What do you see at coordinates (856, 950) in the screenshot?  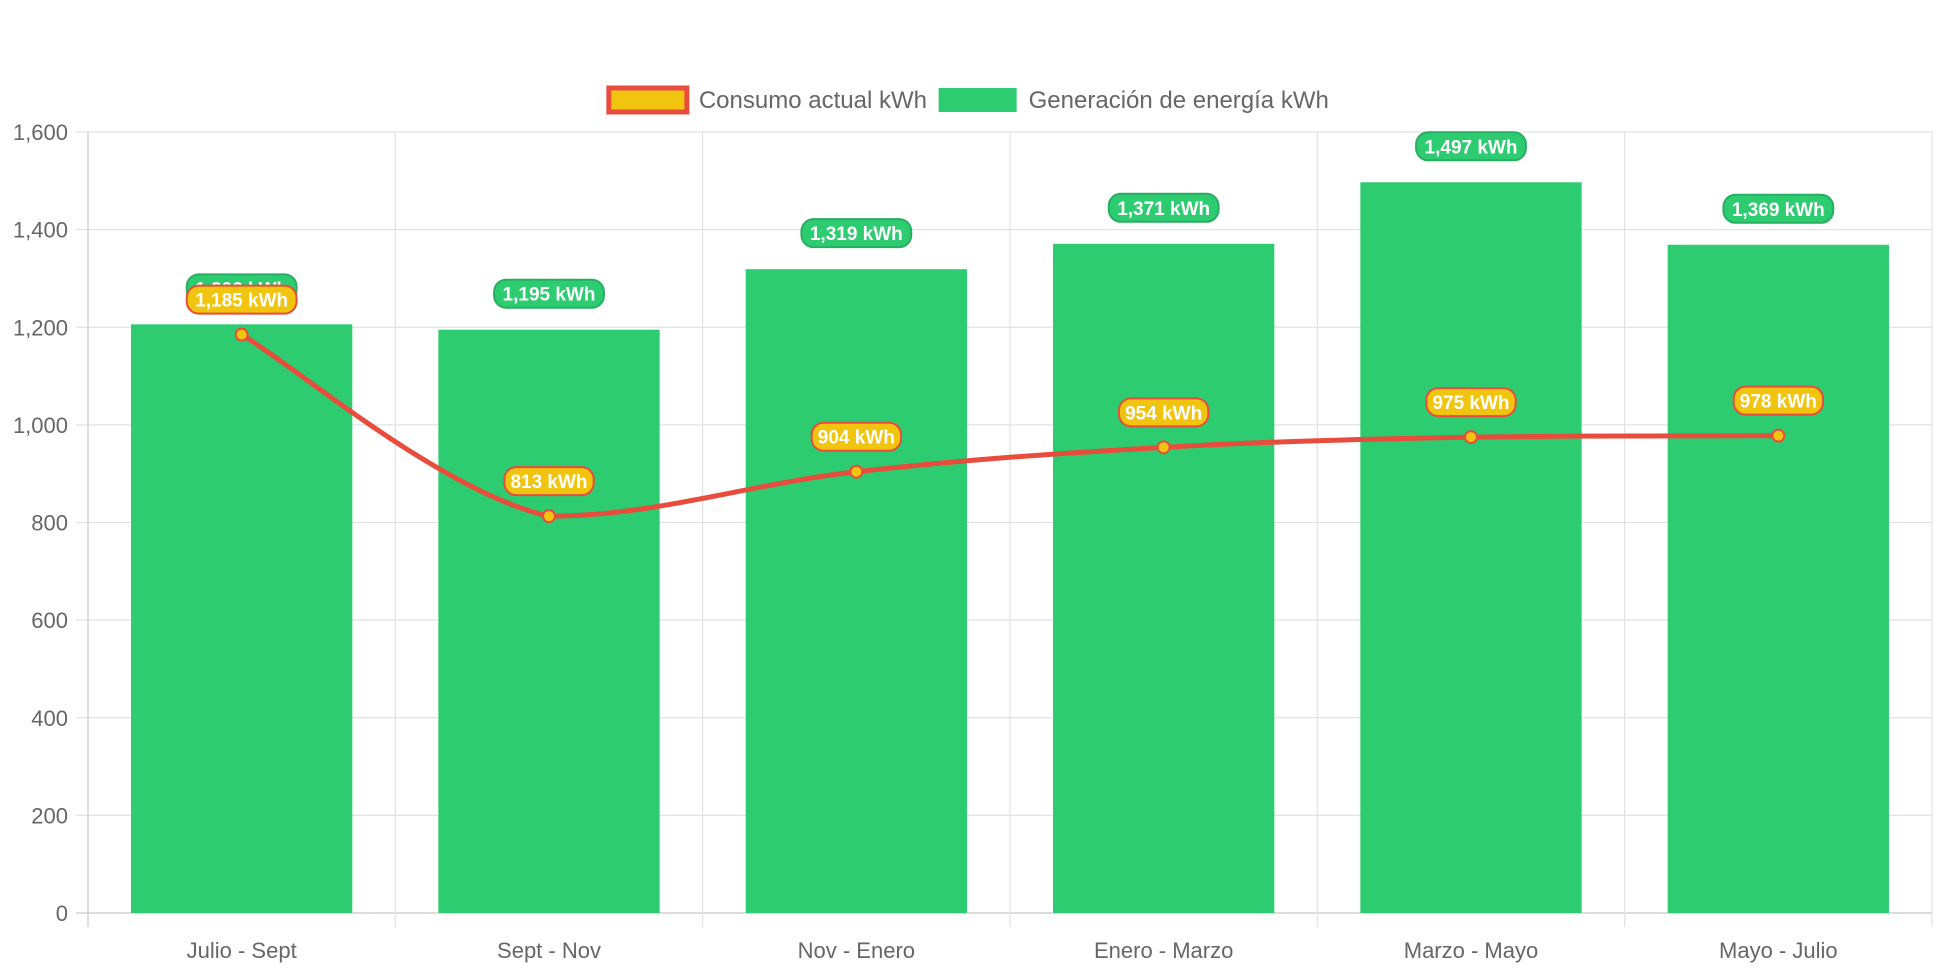 I see `x-tick-label: Nov - Enero` at bounding box center [856, 950].